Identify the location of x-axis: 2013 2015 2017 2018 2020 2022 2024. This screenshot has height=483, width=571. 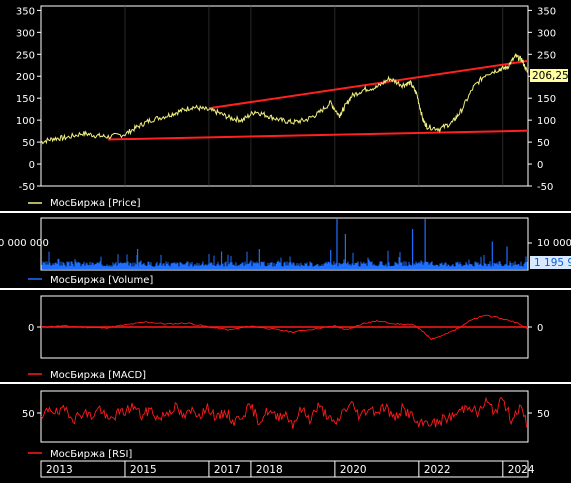
(287, 469).